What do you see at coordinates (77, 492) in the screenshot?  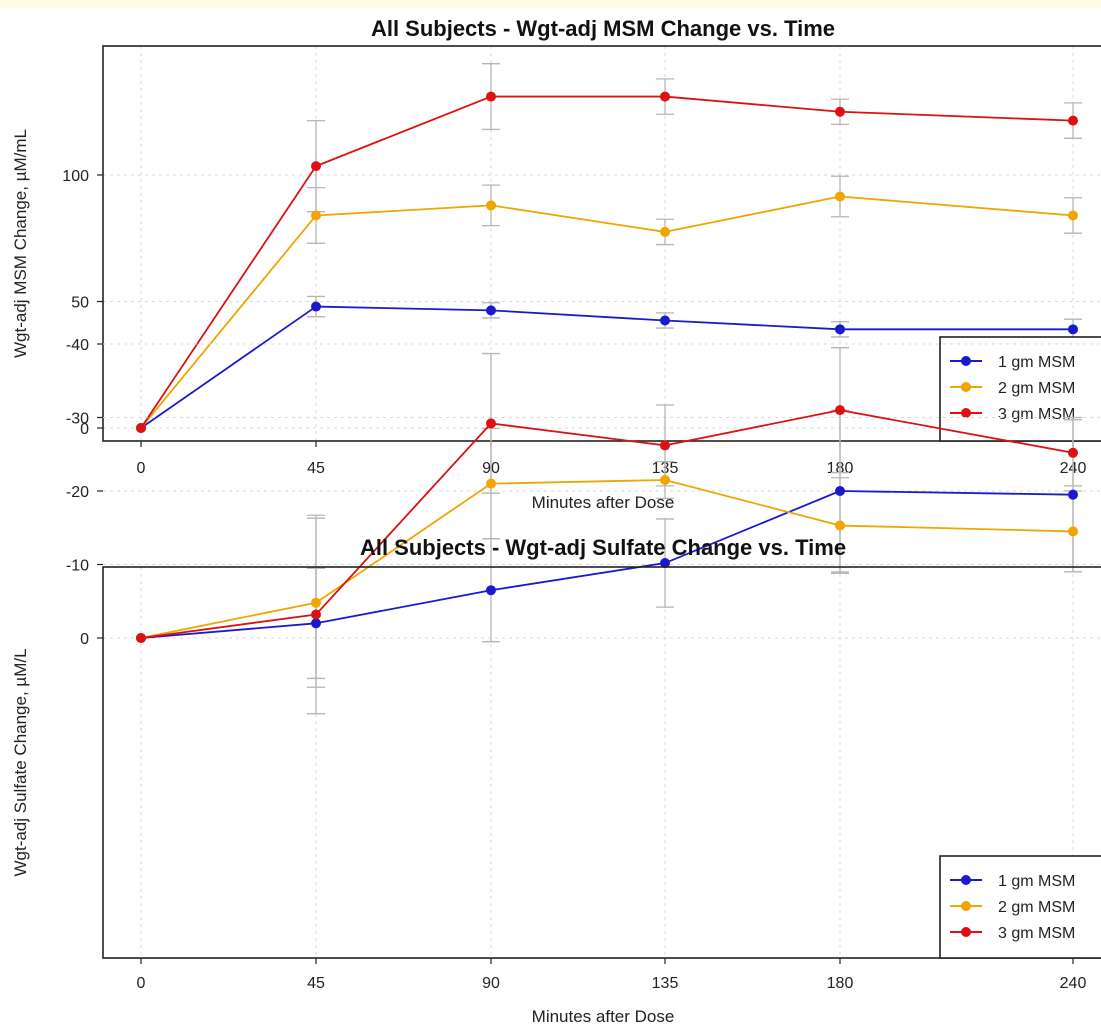 I see `y-tick-label: -20` at bounding box center [77, 492].